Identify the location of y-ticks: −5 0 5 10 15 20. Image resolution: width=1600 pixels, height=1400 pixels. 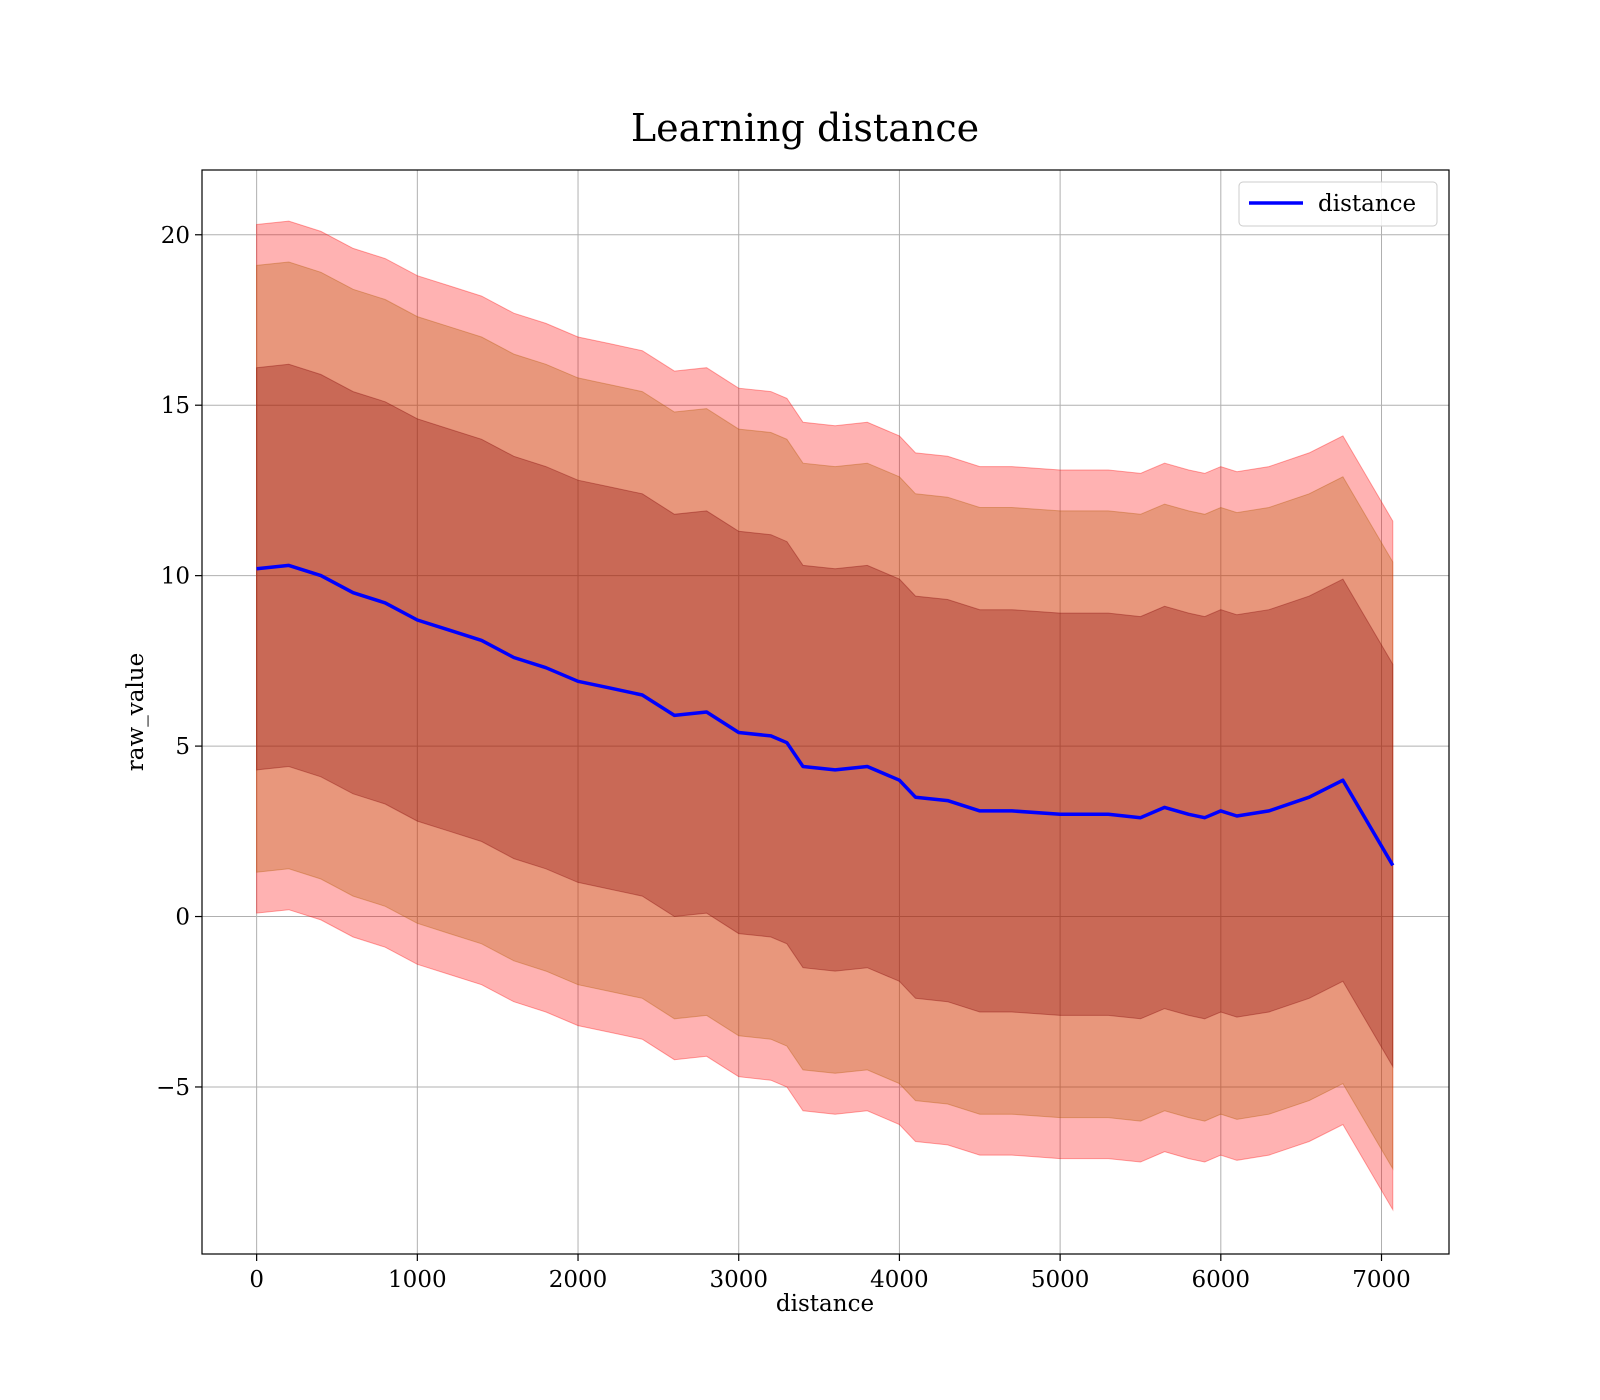
(179, 662).